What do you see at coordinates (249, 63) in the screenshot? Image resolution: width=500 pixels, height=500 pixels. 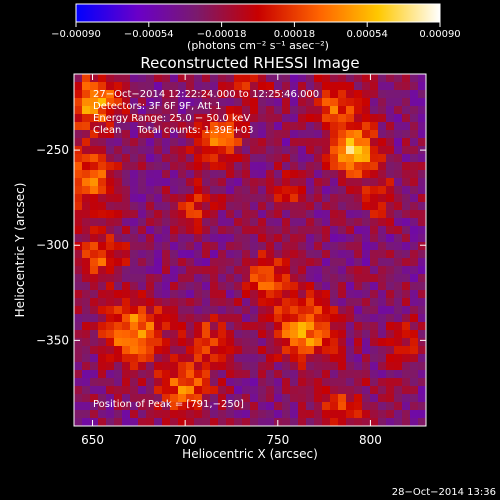 I see `chart-title: Reconstructed RHESSI Image` at bounding box center [249, 63].